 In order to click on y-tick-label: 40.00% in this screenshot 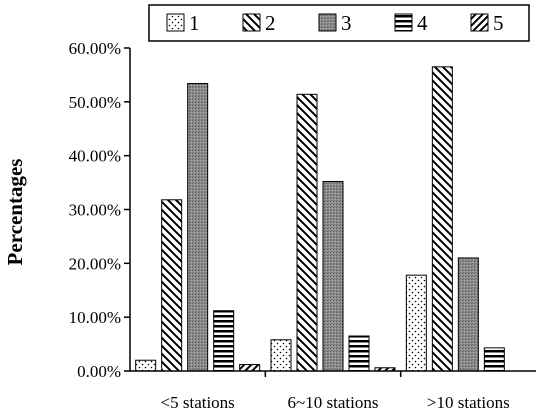, I will do `click(95, 156)`.